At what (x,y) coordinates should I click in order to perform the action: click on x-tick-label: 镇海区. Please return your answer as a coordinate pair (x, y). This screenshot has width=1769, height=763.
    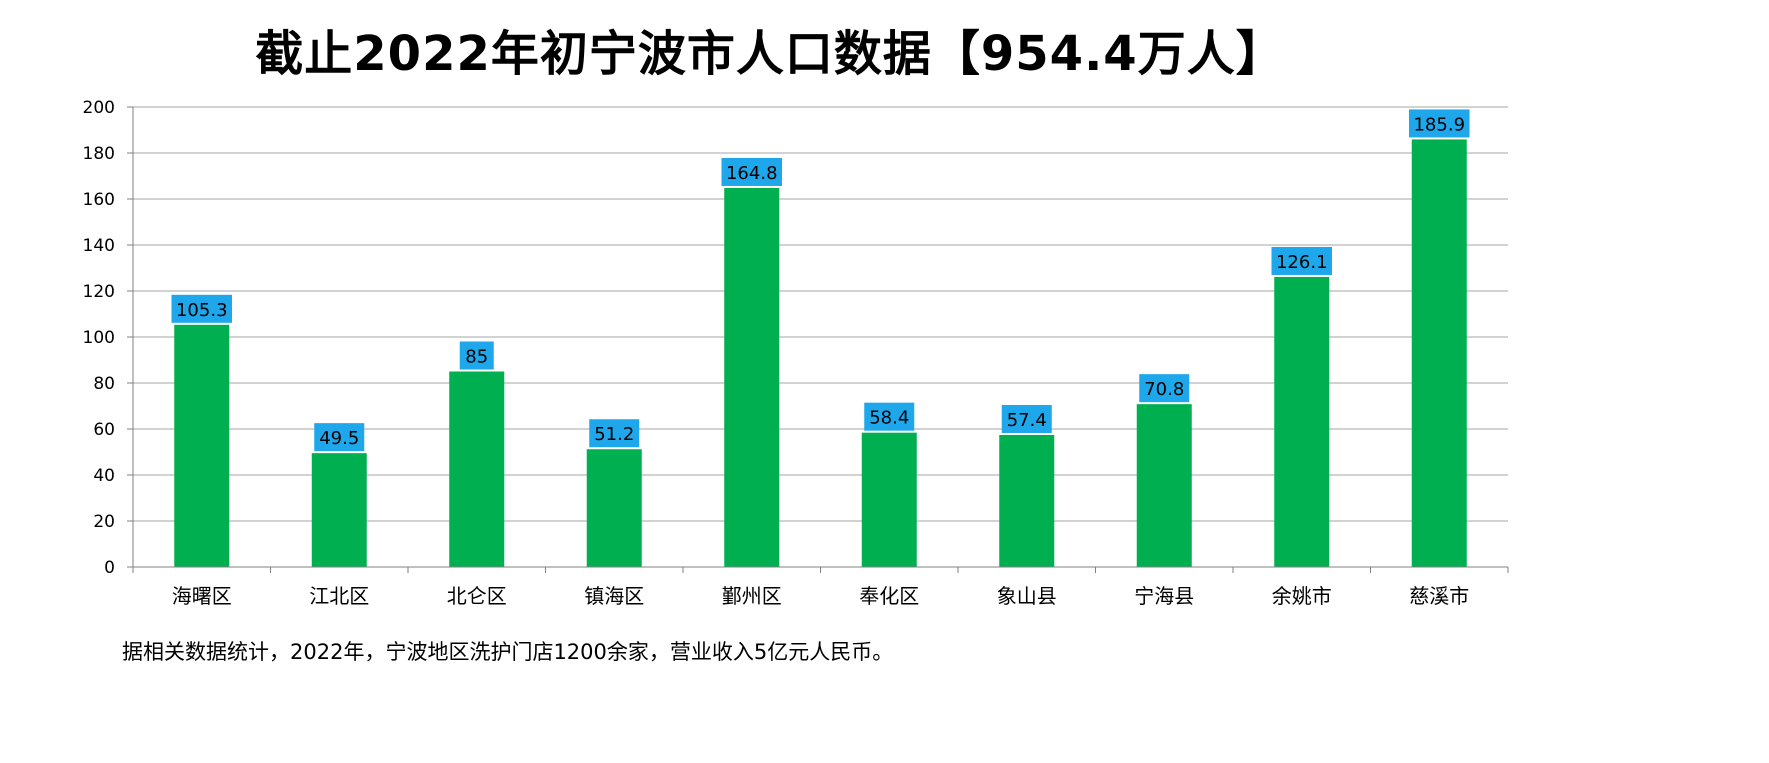
    Looking at the image, I should click on (614, 596).